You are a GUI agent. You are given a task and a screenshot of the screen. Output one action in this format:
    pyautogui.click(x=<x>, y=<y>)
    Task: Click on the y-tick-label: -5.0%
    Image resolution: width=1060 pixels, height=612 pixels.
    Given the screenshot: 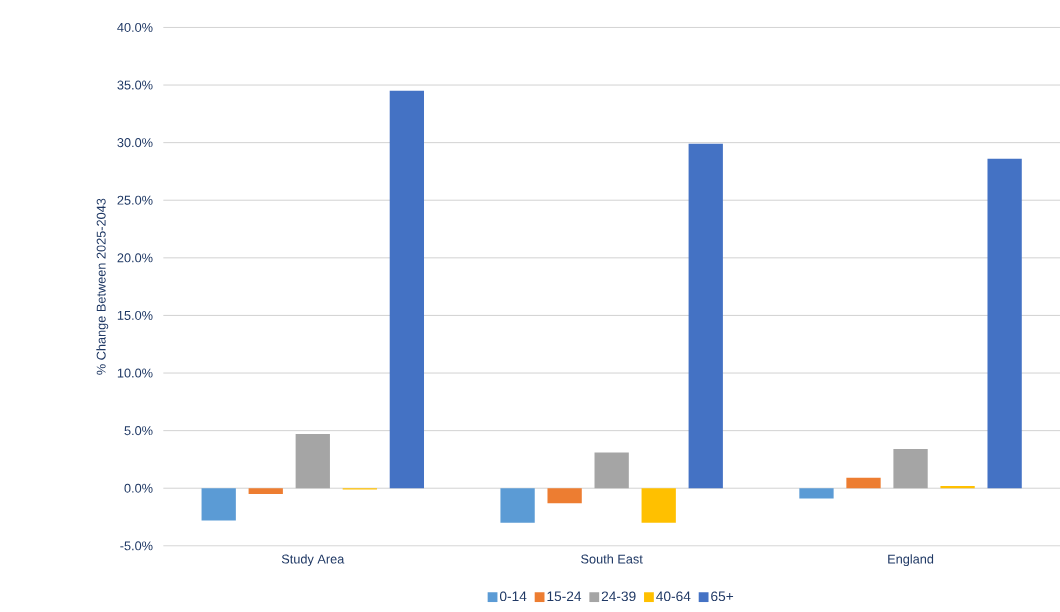 What is the action you would take?
    pyautogui.click(x=136, y=546)
    